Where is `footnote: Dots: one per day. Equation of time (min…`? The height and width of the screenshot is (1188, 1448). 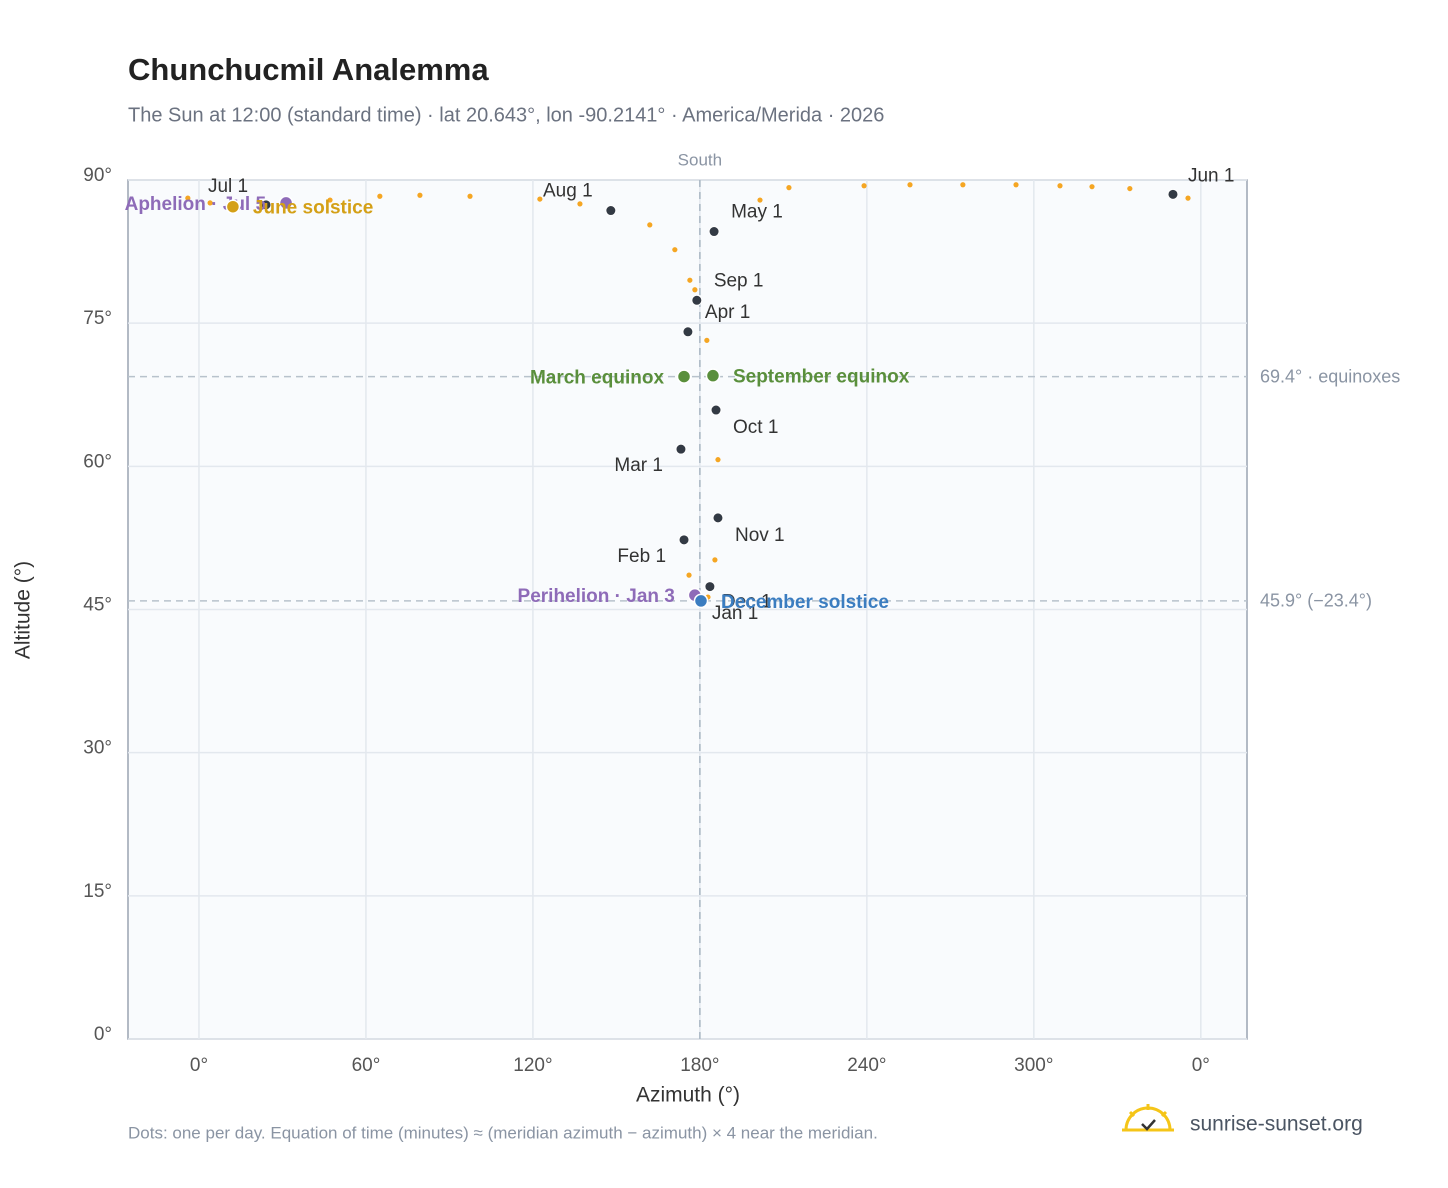
footnote: Dots: one per day. Equation of time (min… is located at coordinates (503, 1132).